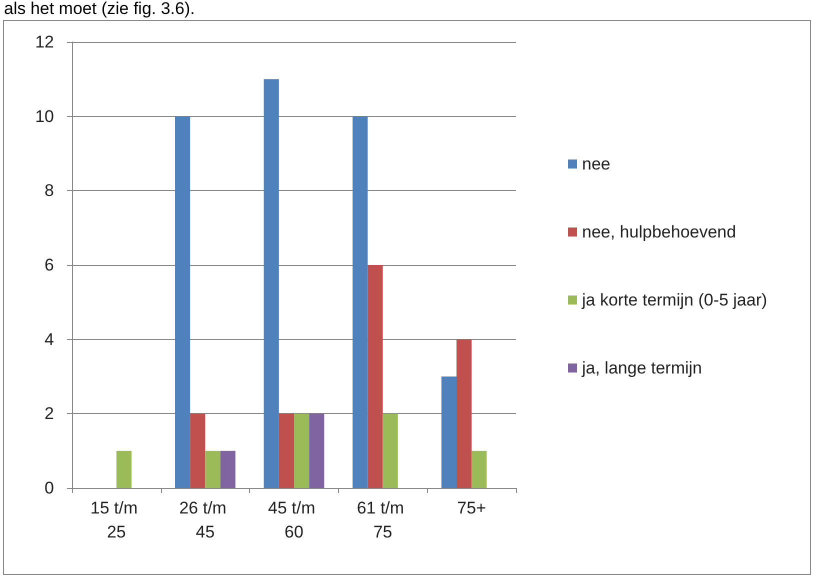 The height and width of the screenshot is (577, 816). I want to click on y-tick-label: 6, so click(49, 265).